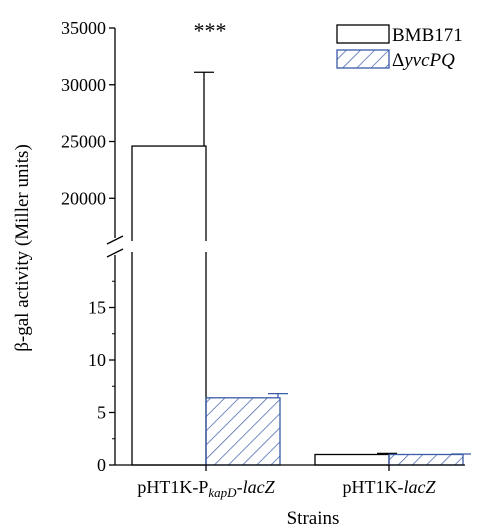 This screenshot has height=532, width=481. What do you see at coordinates (423, 60) in the screenshot?
I see `legend-label: ΔyvcPQ` at bounding box center [423, 60].